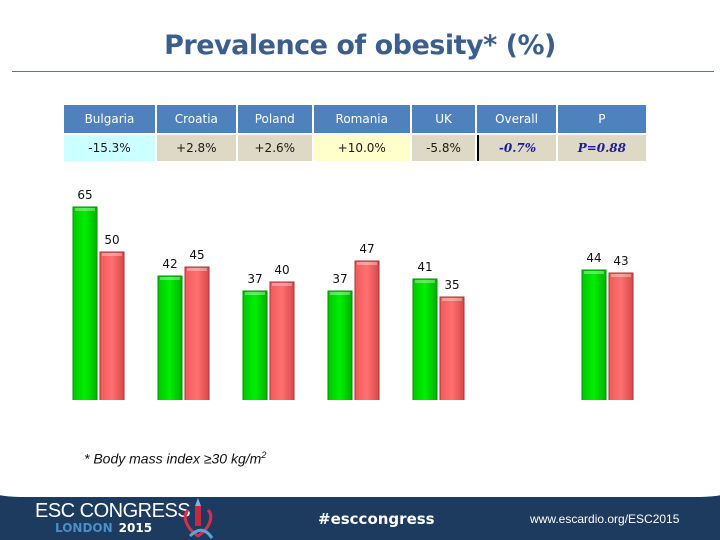  I want to click on bar-uk-red, so click(452, 349).